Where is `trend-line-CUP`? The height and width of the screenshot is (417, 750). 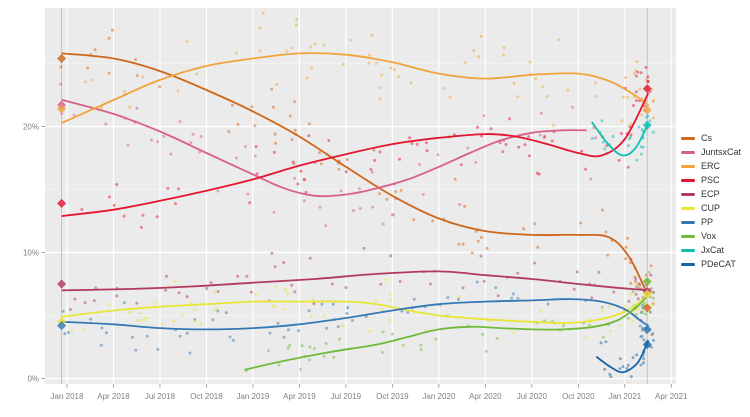
trend-line-CUP is located at coordinates (355, 309).